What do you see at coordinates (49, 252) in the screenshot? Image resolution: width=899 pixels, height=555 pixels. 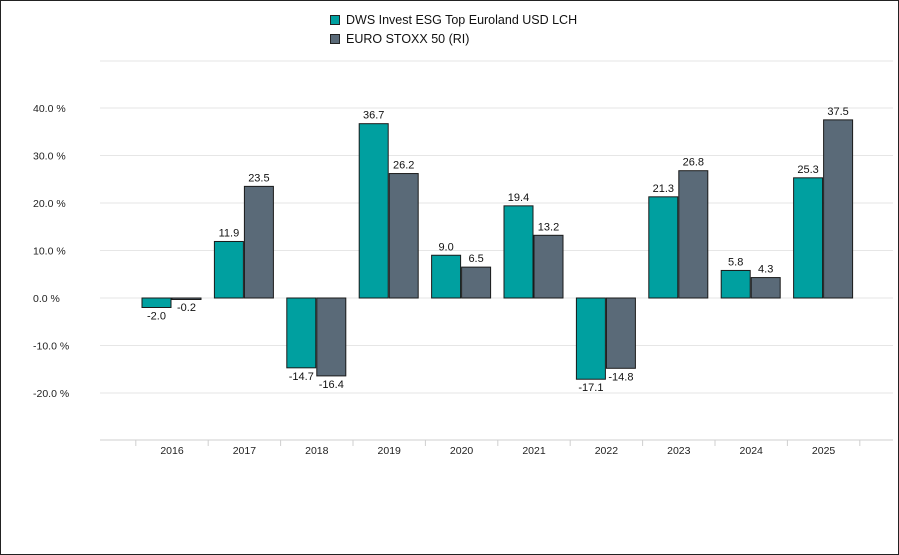 I see `y-tick-label: 10.0 %` at bounding box center [49, 252].